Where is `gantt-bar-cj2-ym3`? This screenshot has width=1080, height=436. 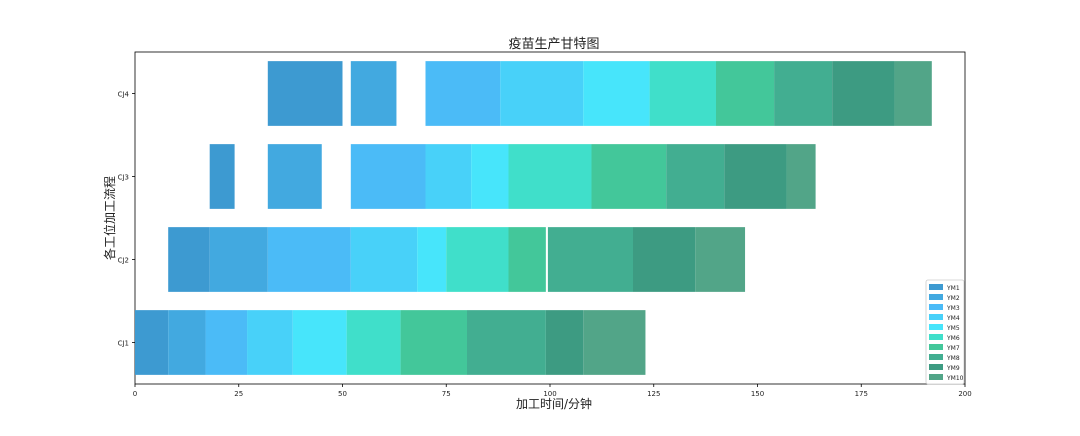 gantt-bar-cj2-ym3 is located at coordinates (309, 259).